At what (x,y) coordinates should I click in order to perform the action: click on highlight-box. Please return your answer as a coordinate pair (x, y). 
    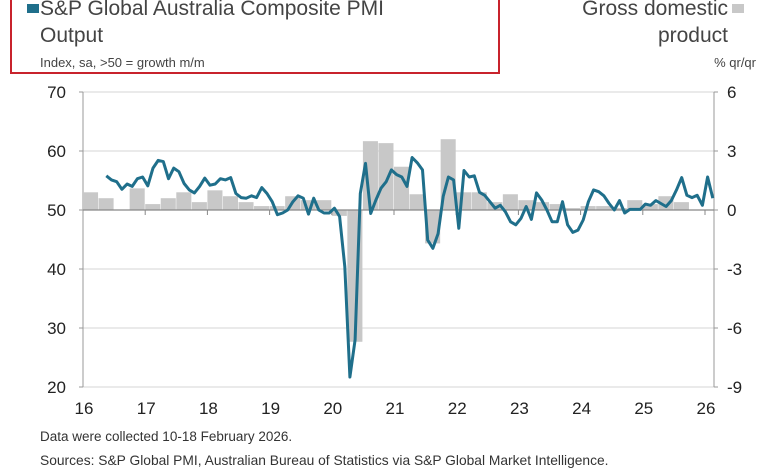
    Looking at the image, I should click on (255, 37).